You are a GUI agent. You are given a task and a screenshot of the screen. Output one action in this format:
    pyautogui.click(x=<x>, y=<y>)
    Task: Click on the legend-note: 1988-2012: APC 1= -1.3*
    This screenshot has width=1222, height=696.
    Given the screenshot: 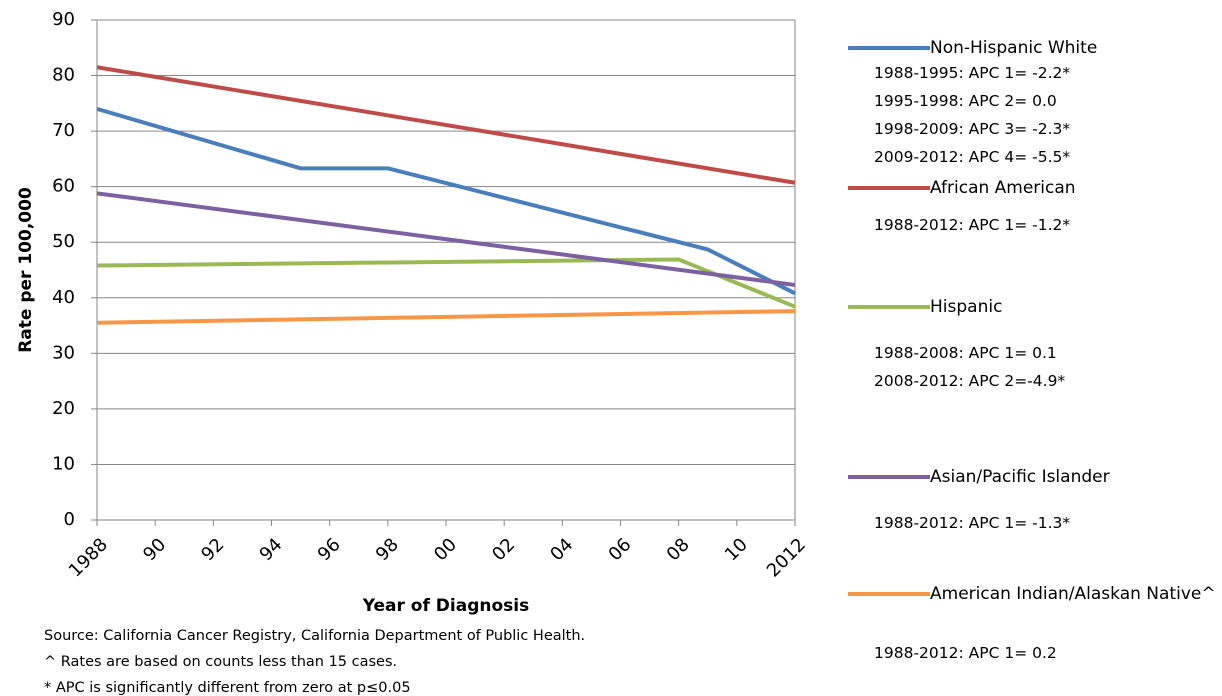 What is the action you would take?
    pyautogui.click(x=972, y=523)
    